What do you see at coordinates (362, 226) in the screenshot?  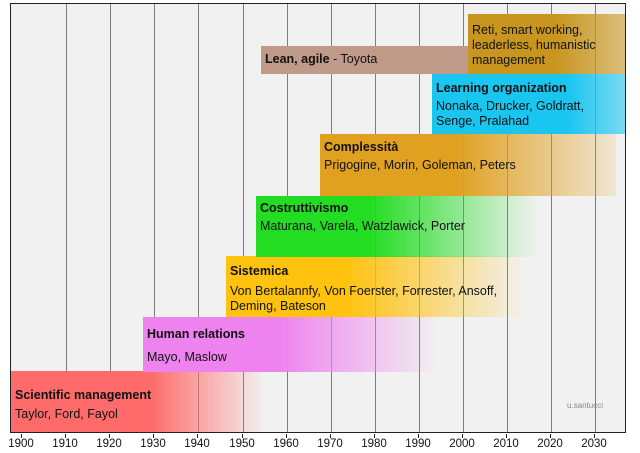 I see `era-people: Maturana, Varela, Watzlawick, Porter` at bounding box center [362, 226].